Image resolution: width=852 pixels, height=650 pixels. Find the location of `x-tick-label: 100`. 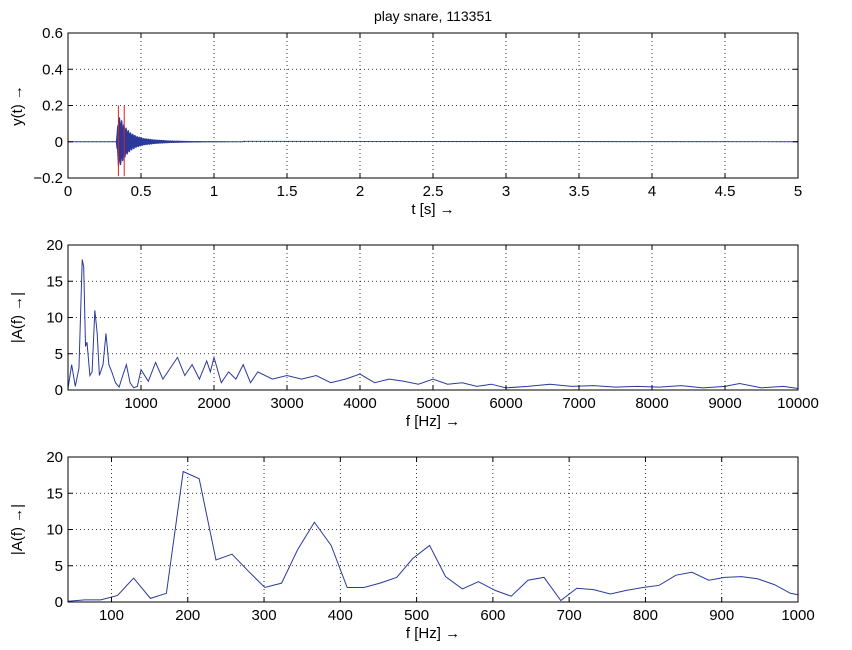

x-tick-label: 100 is located at coordinates (111, 615).